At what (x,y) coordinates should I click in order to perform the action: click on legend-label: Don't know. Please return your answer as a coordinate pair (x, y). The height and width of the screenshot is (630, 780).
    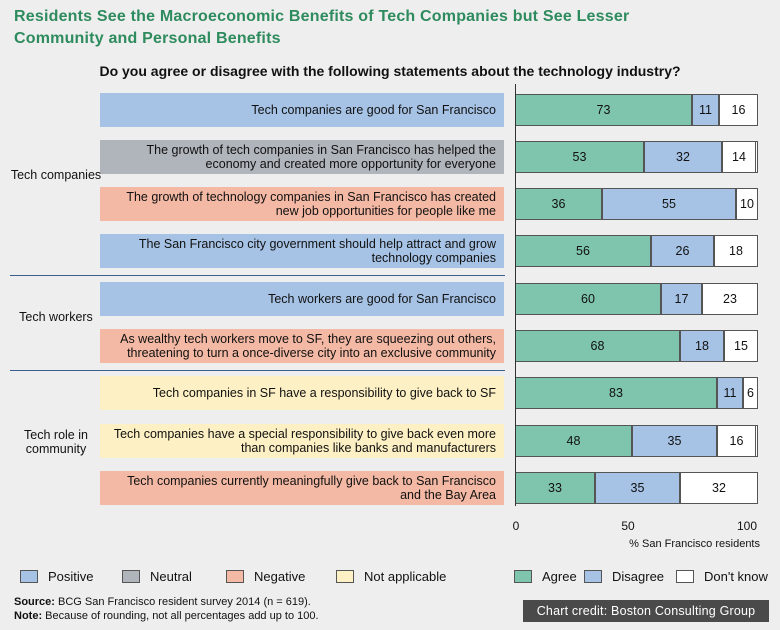
    Looking at the image, I should click on (736, 576).